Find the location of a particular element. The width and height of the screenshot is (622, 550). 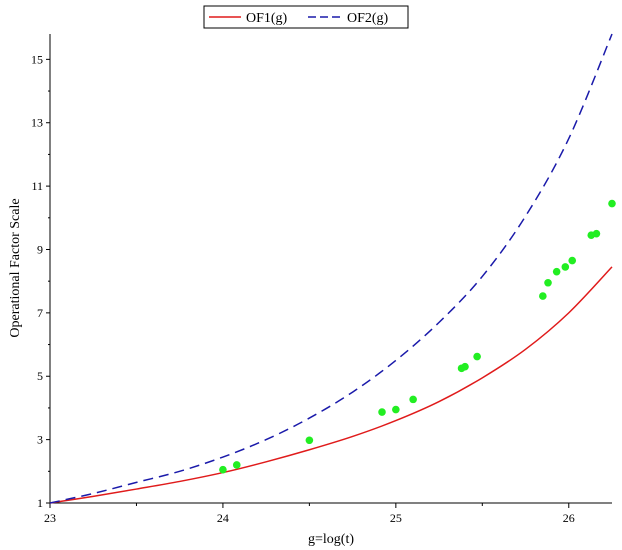

y-tick-label: 11 is located at coordinates (37, 186).